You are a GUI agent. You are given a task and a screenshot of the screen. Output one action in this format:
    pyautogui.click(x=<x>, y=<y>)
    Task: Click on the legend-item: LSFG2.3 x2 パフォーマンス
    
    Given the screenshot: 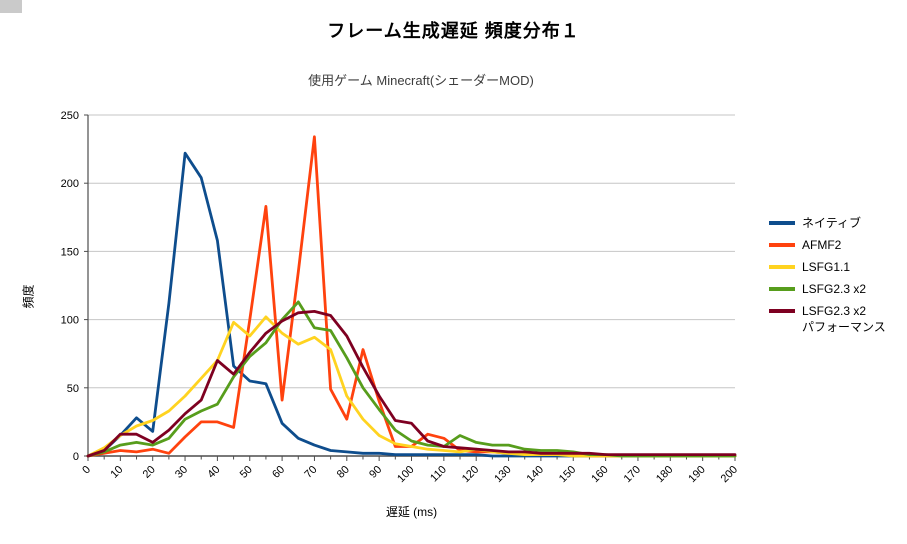 What is the action you would take?
    pyautogui.click(x=827, y=319)
    